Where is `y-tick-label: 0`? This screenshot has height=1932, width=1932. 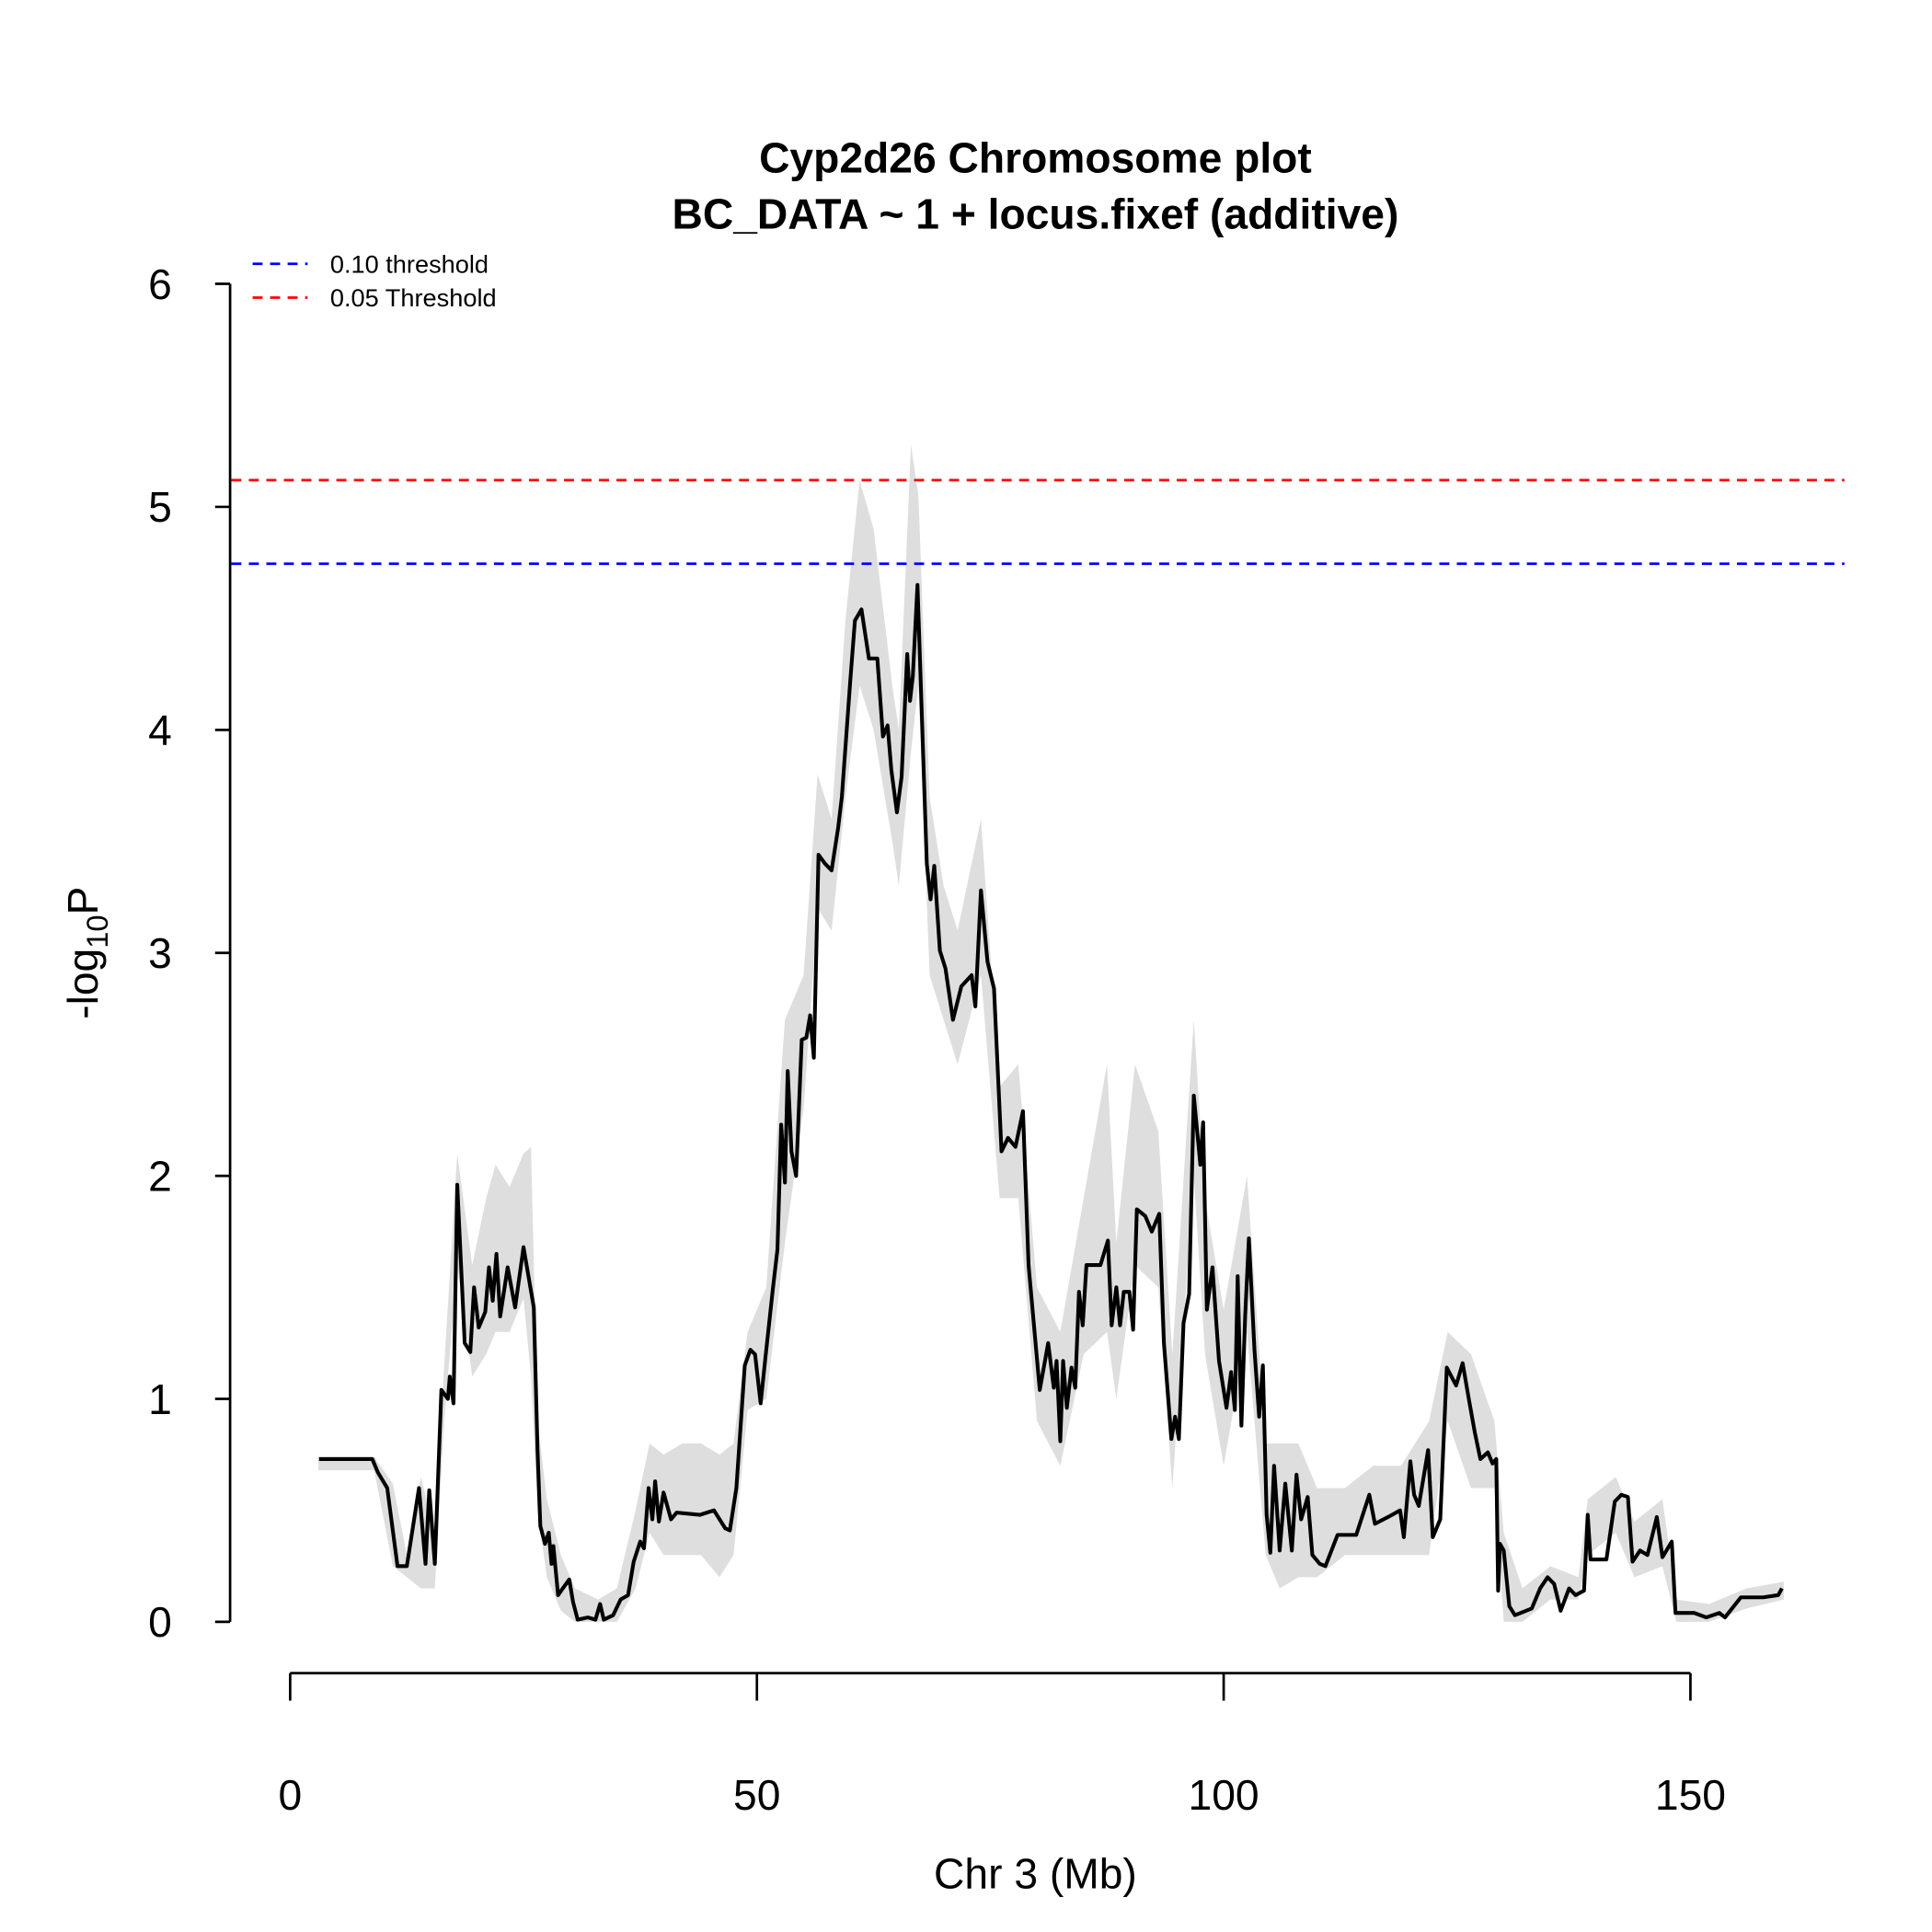 y-tick-label: 0 is located at coordinates (160, 1622).